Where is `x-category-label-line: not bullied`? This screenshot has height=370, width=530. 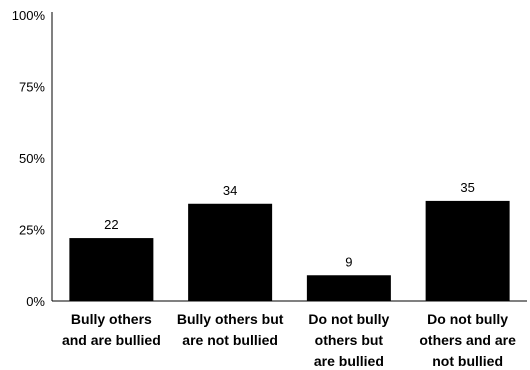 x-category-label-line: not bullied is located at coordinates (467, 361).